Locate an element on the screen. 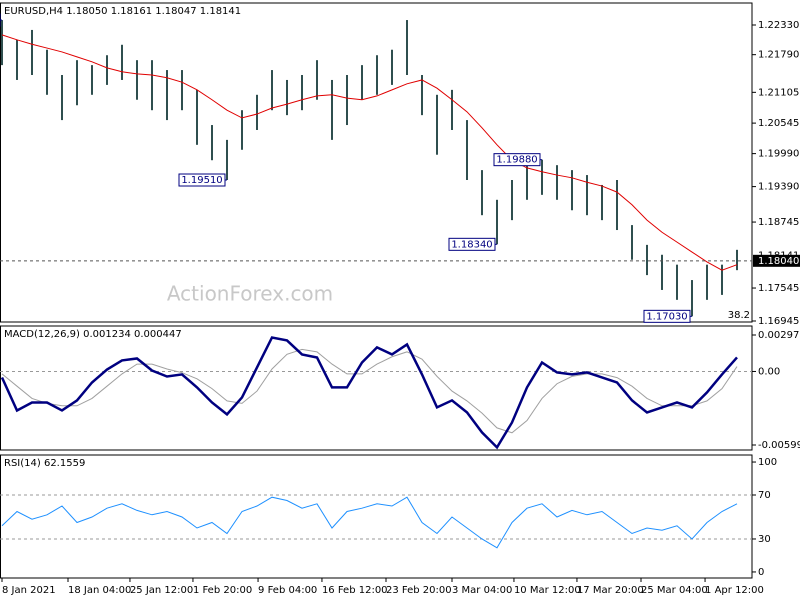 The image size is (800, 600). y-tick-label: 1.21105 is located at coordinates (778, 92).